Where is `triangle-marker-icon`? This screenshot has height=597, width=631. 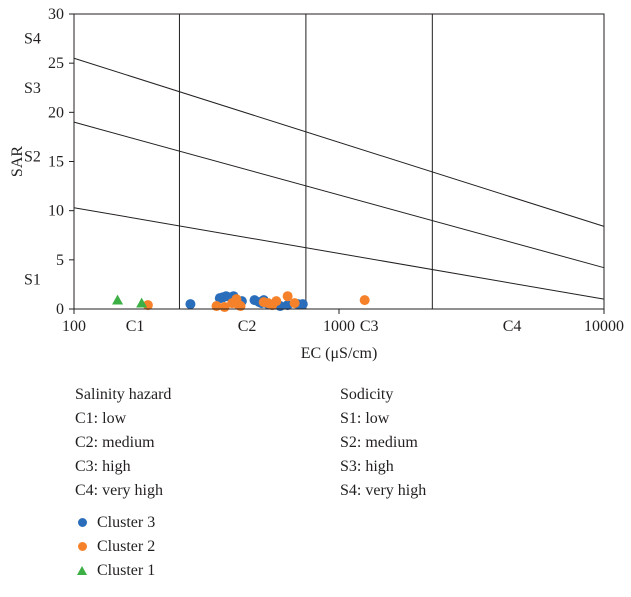
triangle-marker-icon is located at coordinates (82, 571).